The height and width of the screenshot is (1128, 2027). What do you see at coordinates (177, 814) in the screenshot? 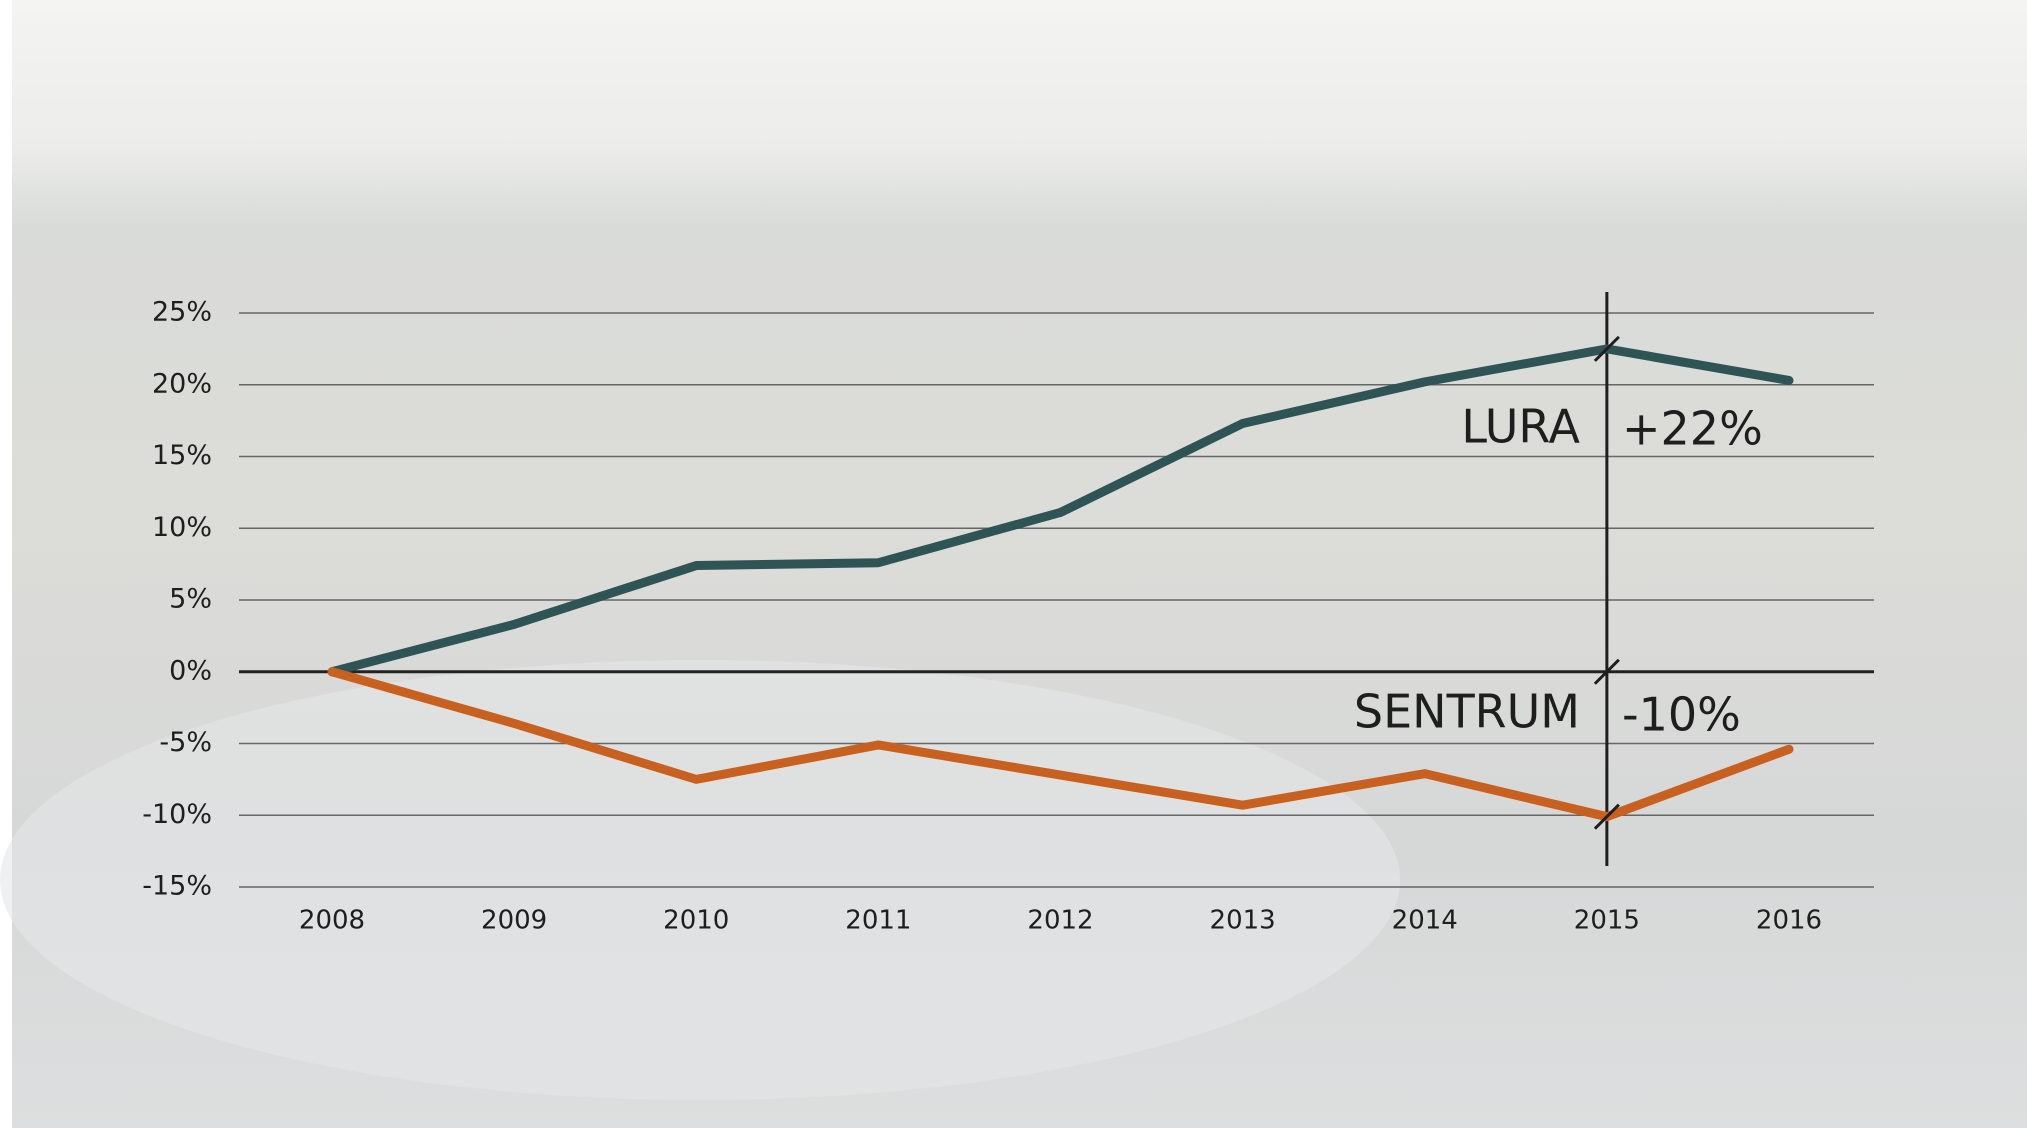
I see `y-tick-label: -10%` at bounding box center [177, 814].